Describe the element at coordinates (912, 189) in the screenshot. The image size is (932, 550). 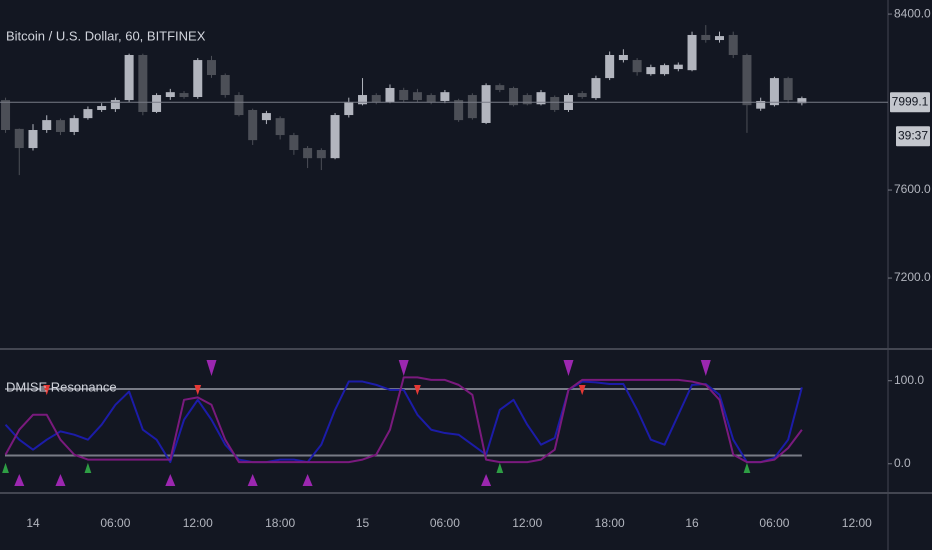
I see `y-tick-label: 7600.0` at that location.